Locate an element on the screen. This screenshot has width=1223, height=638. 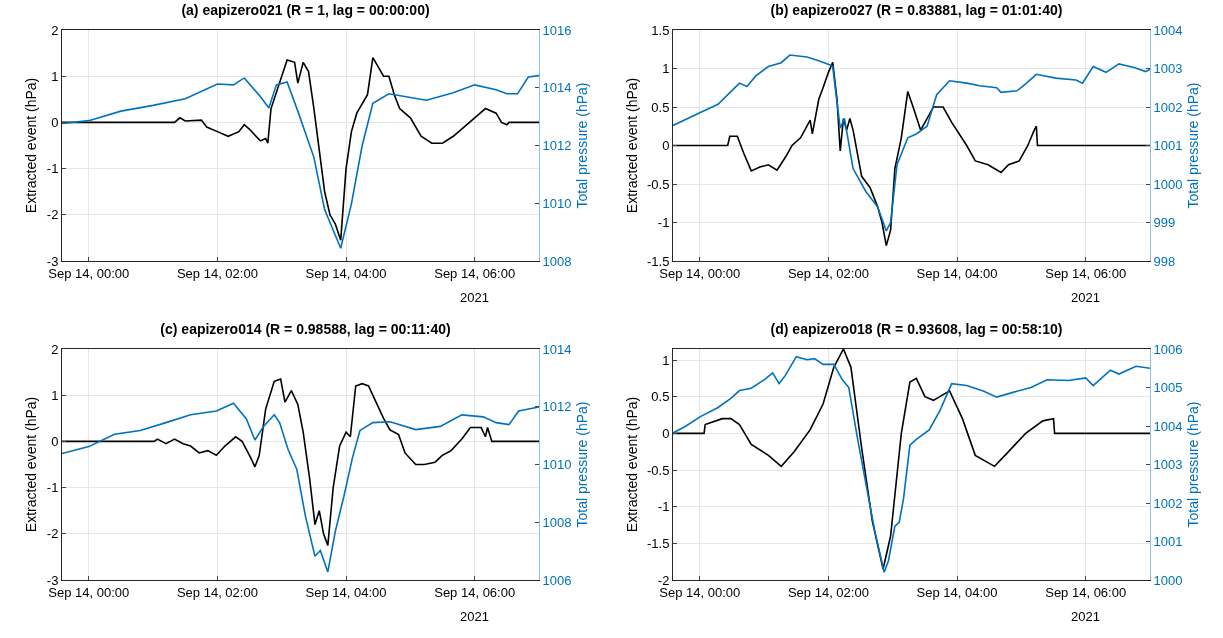
y2-tick-label: 998 is located at coordinates (1164, 261).